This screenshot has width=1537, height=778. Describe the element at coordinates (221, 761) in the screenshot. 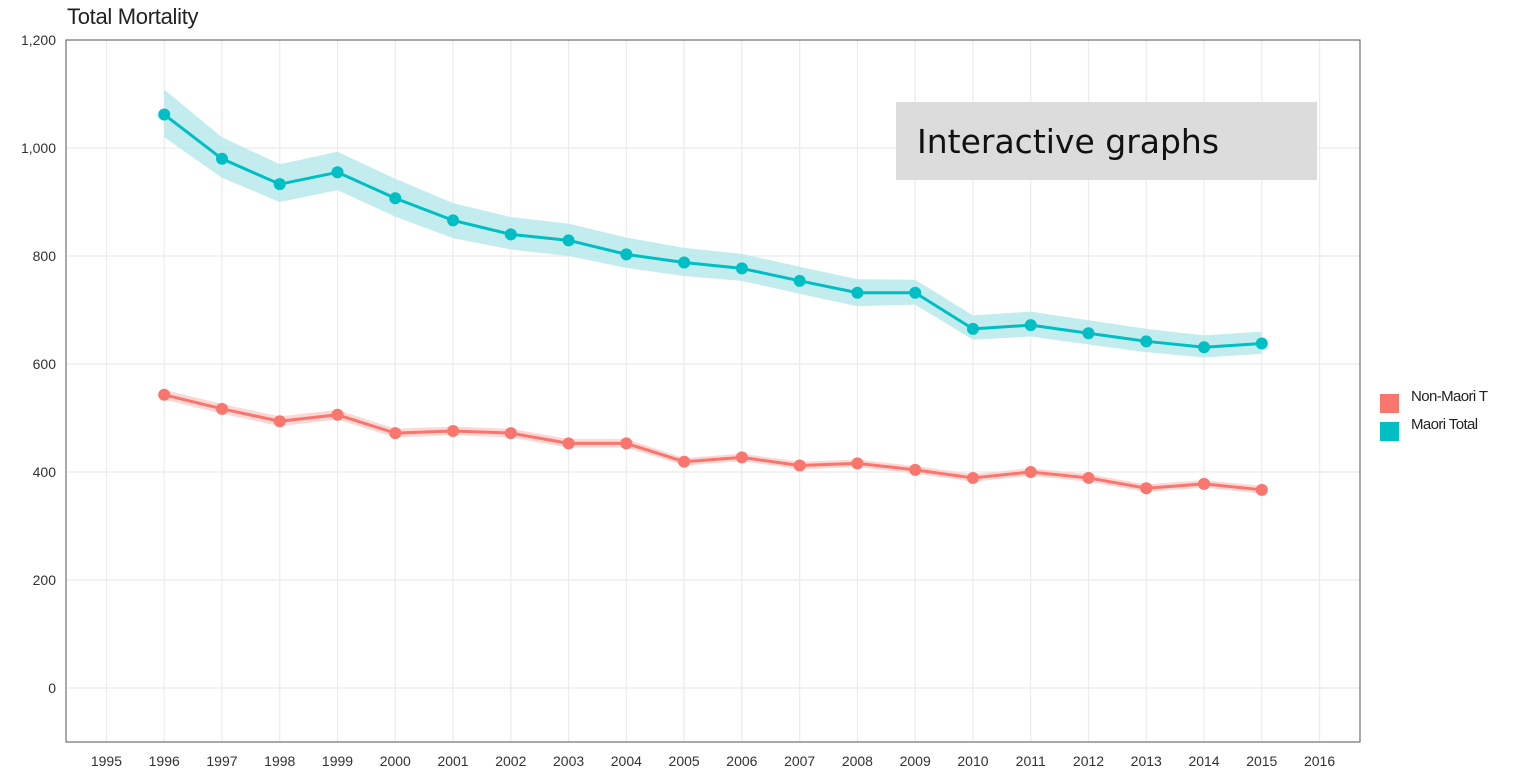

I see `x-tick-label: 1997` at that location.